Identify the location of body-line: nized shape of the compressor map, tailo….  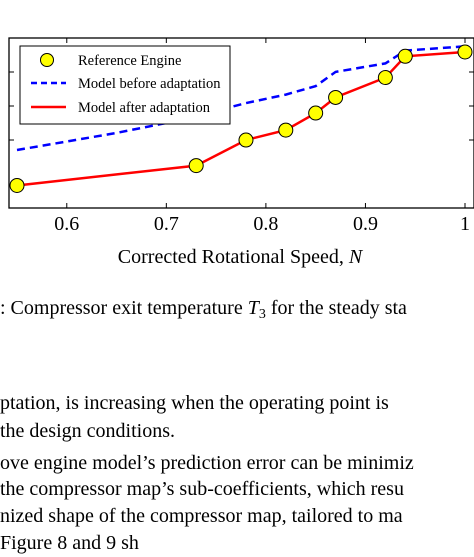
(201, 516).